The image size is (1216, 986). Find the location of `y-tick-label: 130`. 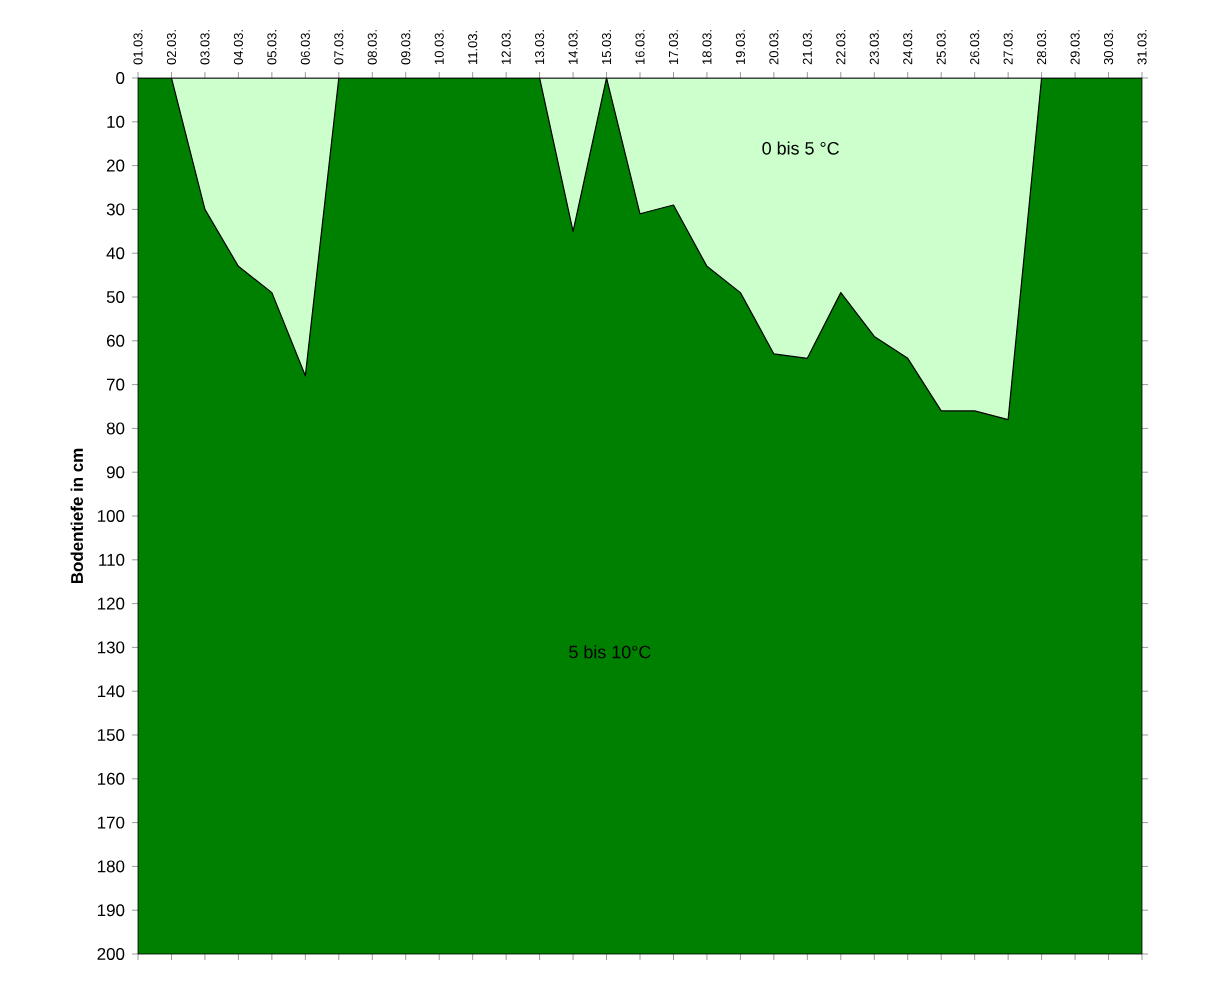

y-tick-label: 130 is located at coordinates (111, 647).